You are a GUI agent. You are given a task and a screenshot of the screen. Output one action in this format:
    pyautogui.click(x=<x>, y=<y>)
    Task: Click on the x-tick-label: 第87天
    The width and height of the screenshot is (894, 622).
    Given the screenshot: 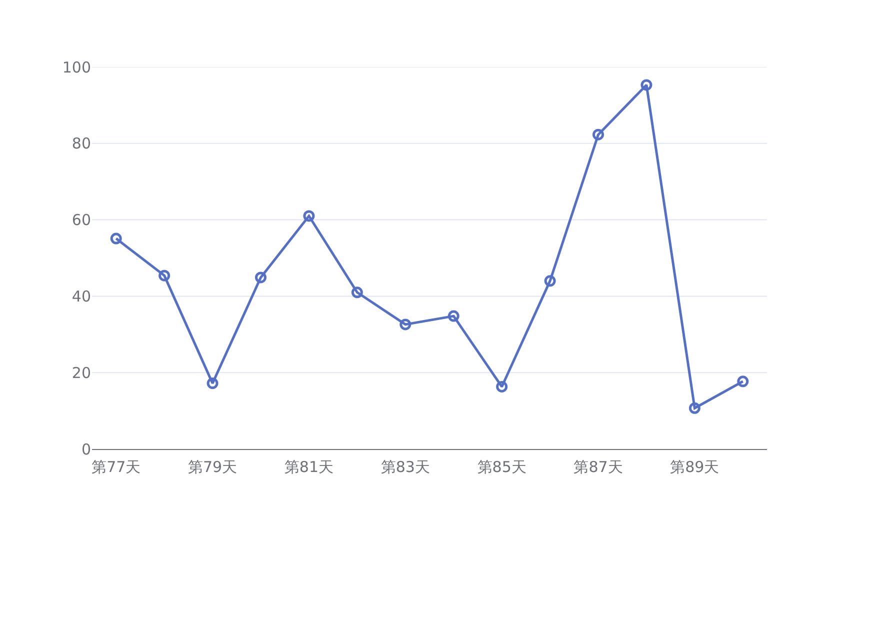 What is the action you would take?
    pyautogui.click(x=598, y=467)
    